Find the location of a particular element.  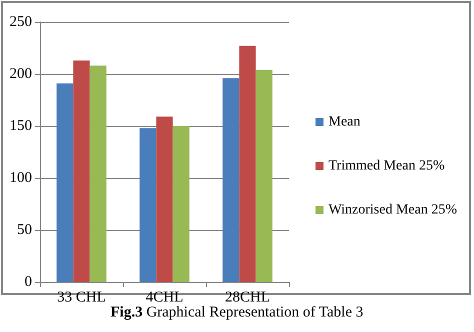

caption: Fig.3 Graphical Representation of Table 3 is located at coordinates (237, 312).